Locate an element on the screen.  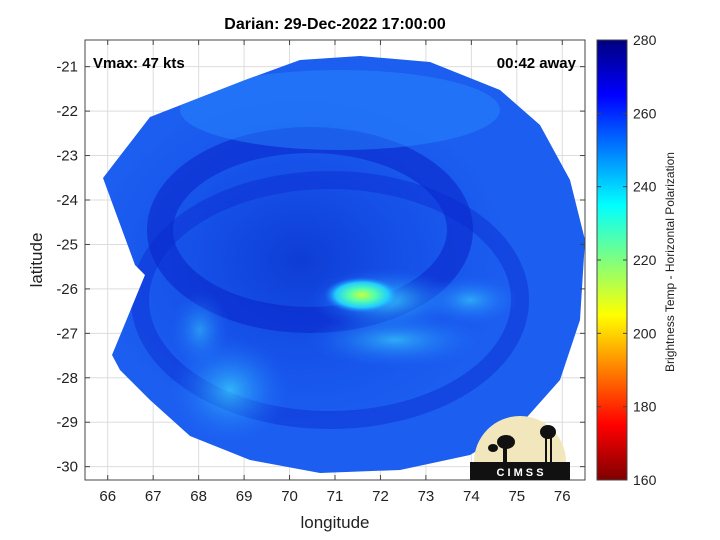
x-tick-label: 66 is located at coordinates (107, 496).